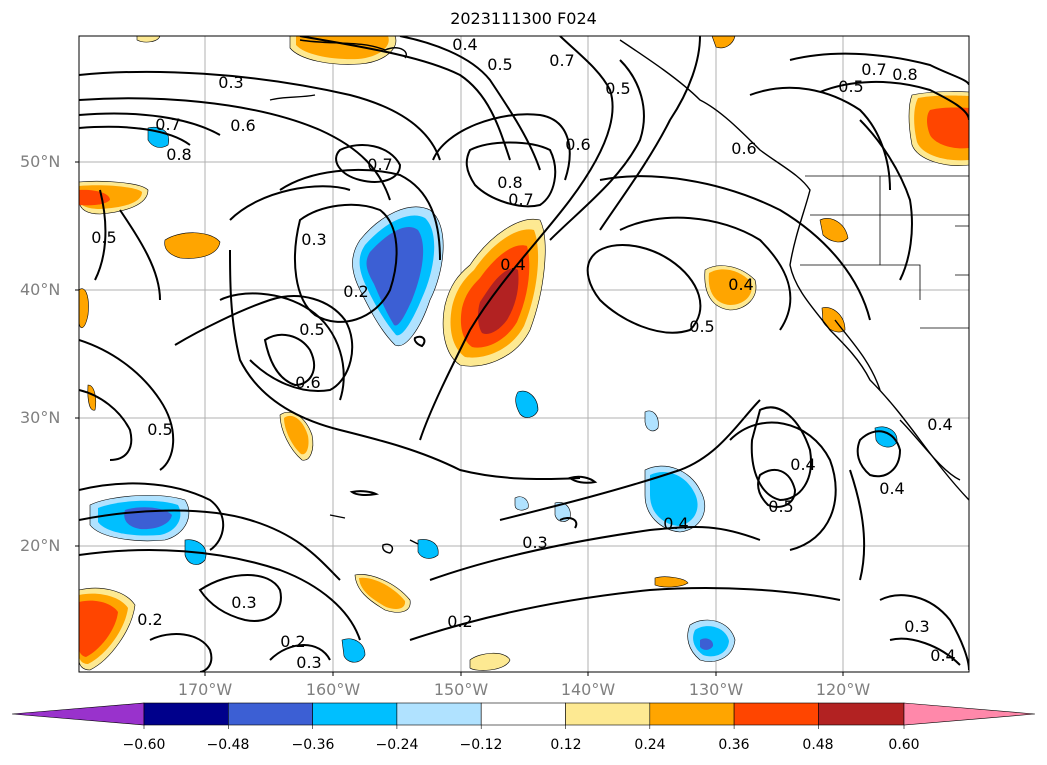  I want to click on map-title: 2023111300 F024, so click(523, 18).